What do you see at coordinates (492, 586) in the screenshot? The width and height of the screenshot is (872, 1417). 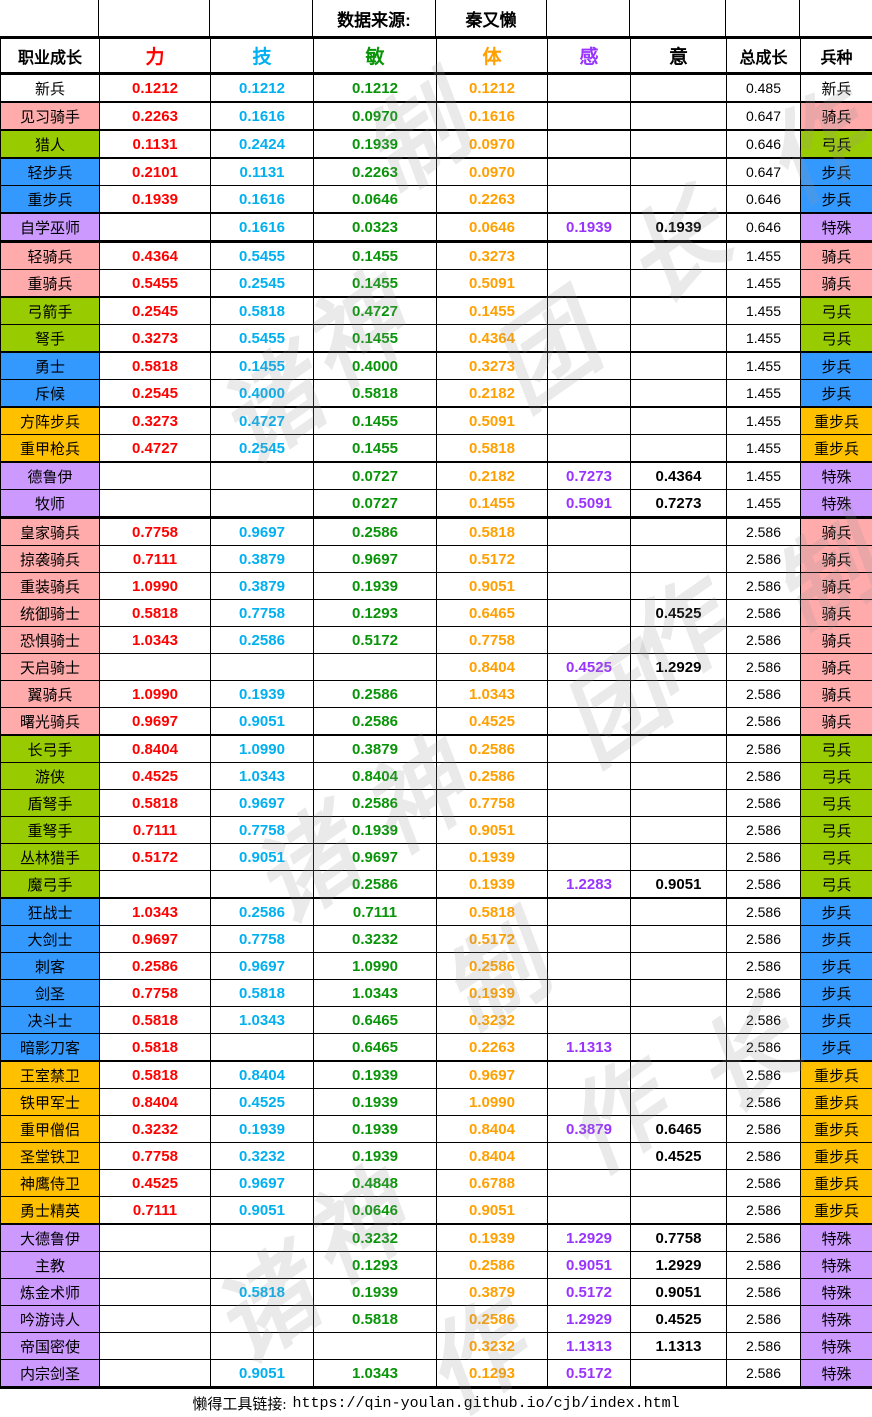 I see `stat-cell-con: 0.9051` at bounding box center [492, 586].